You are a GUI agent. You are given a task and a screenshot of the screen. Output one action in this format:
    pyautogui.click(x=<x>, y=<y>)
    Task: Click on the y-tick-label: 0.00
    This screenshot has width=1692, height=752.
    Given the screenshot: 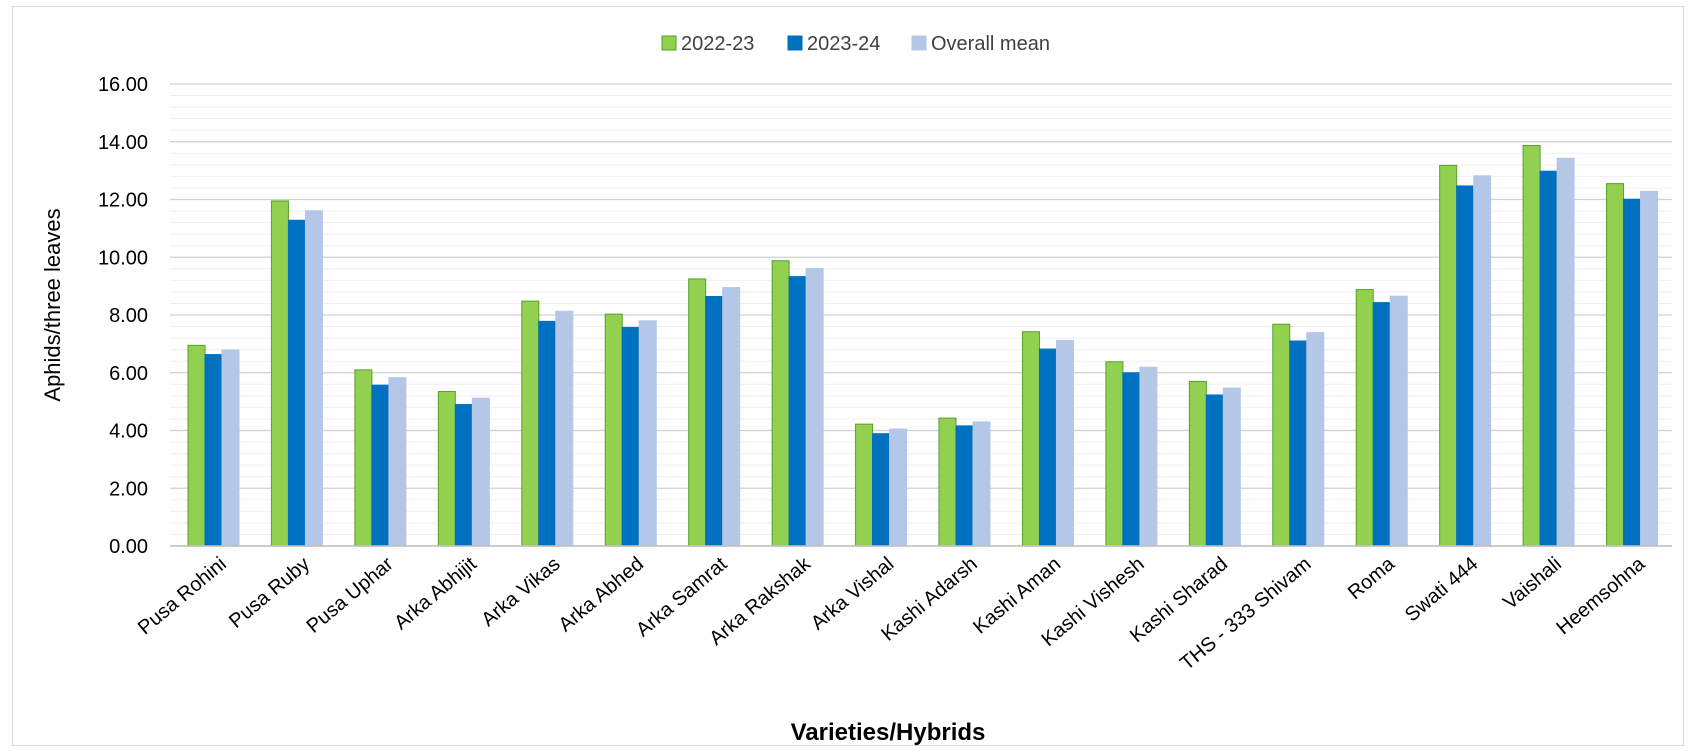 What is the action you would take?
    pyautogui.click(x=128, y=547)
    